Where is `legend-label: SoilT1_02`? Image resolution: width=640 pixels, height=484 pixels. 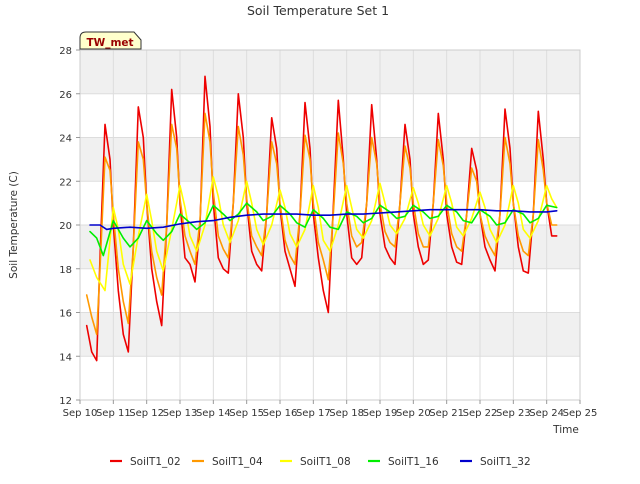 legend-label: SoilT1_02 is located at coordinates (155, 462).